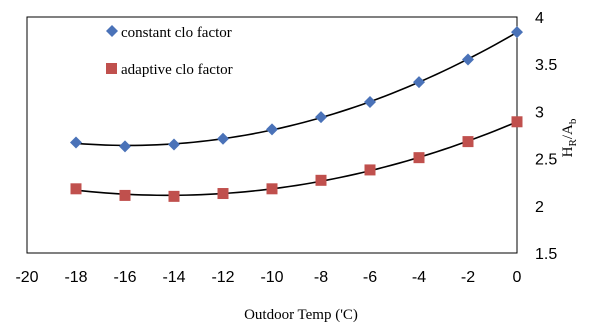 The width and height of the screenshot is (593, 327). What do you see at coordinates (111, 68) in the screenshot?
I see `legend-marker-square` at bounding box center [111, 68].